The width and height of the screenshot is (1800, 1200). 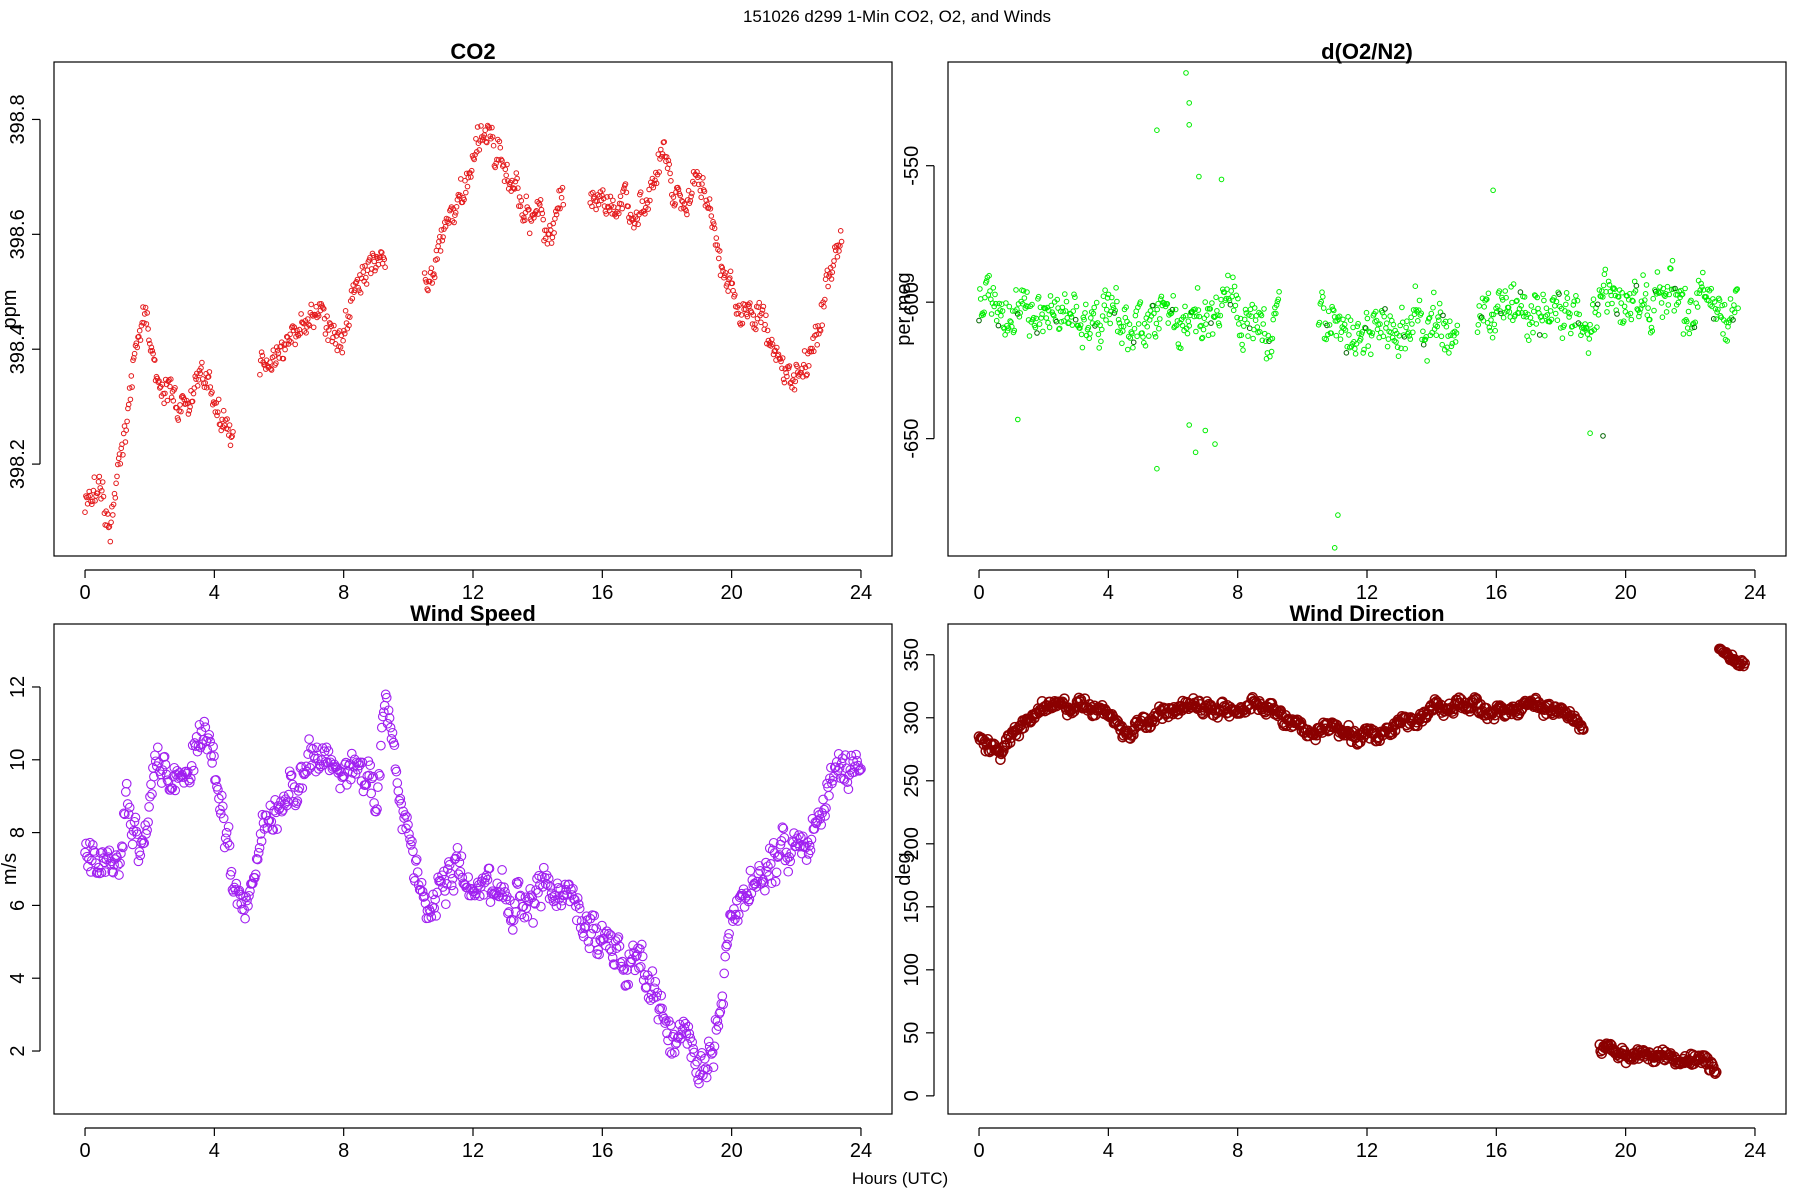 I want to click on co2-y-tick-label: 398.8, so click(x=18, y=119).